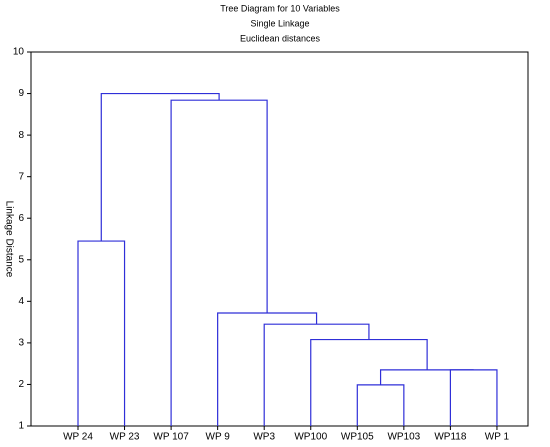 The height and width of the screenshot is (447, 550). Describe the element at coordinates (78, 437) in the screenshot. I see `x-tick-label: WP 24` at that location.